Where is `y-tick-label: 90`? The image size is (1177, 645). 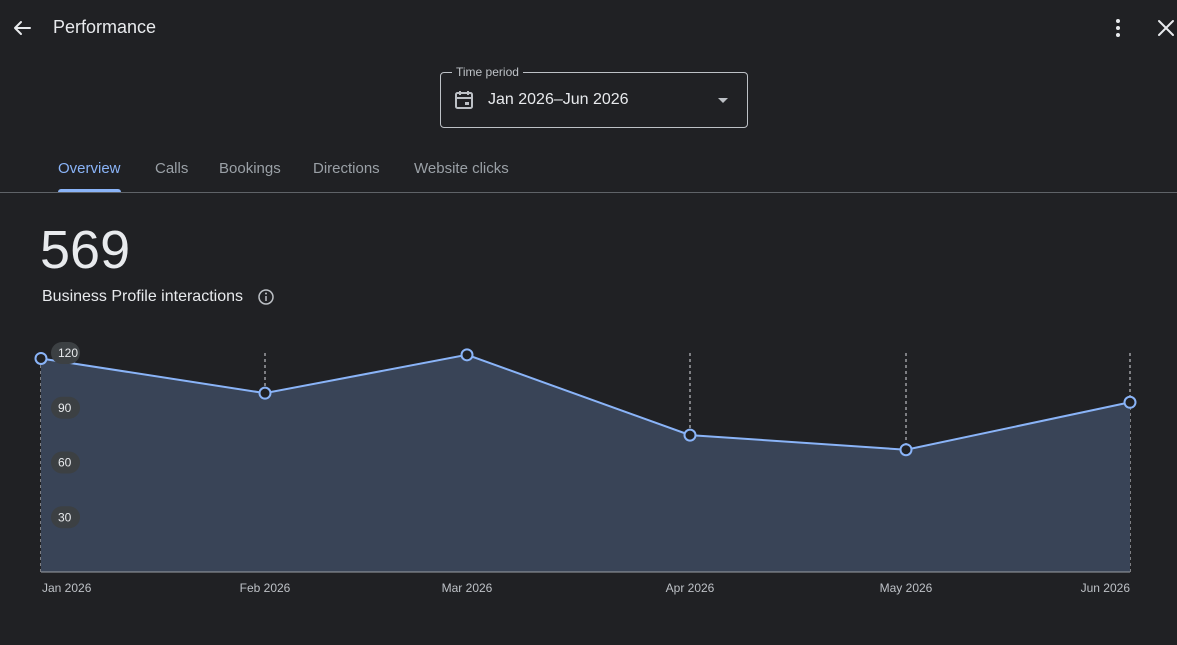
y-tick-label: 90 is located at coordinates (65, 408).